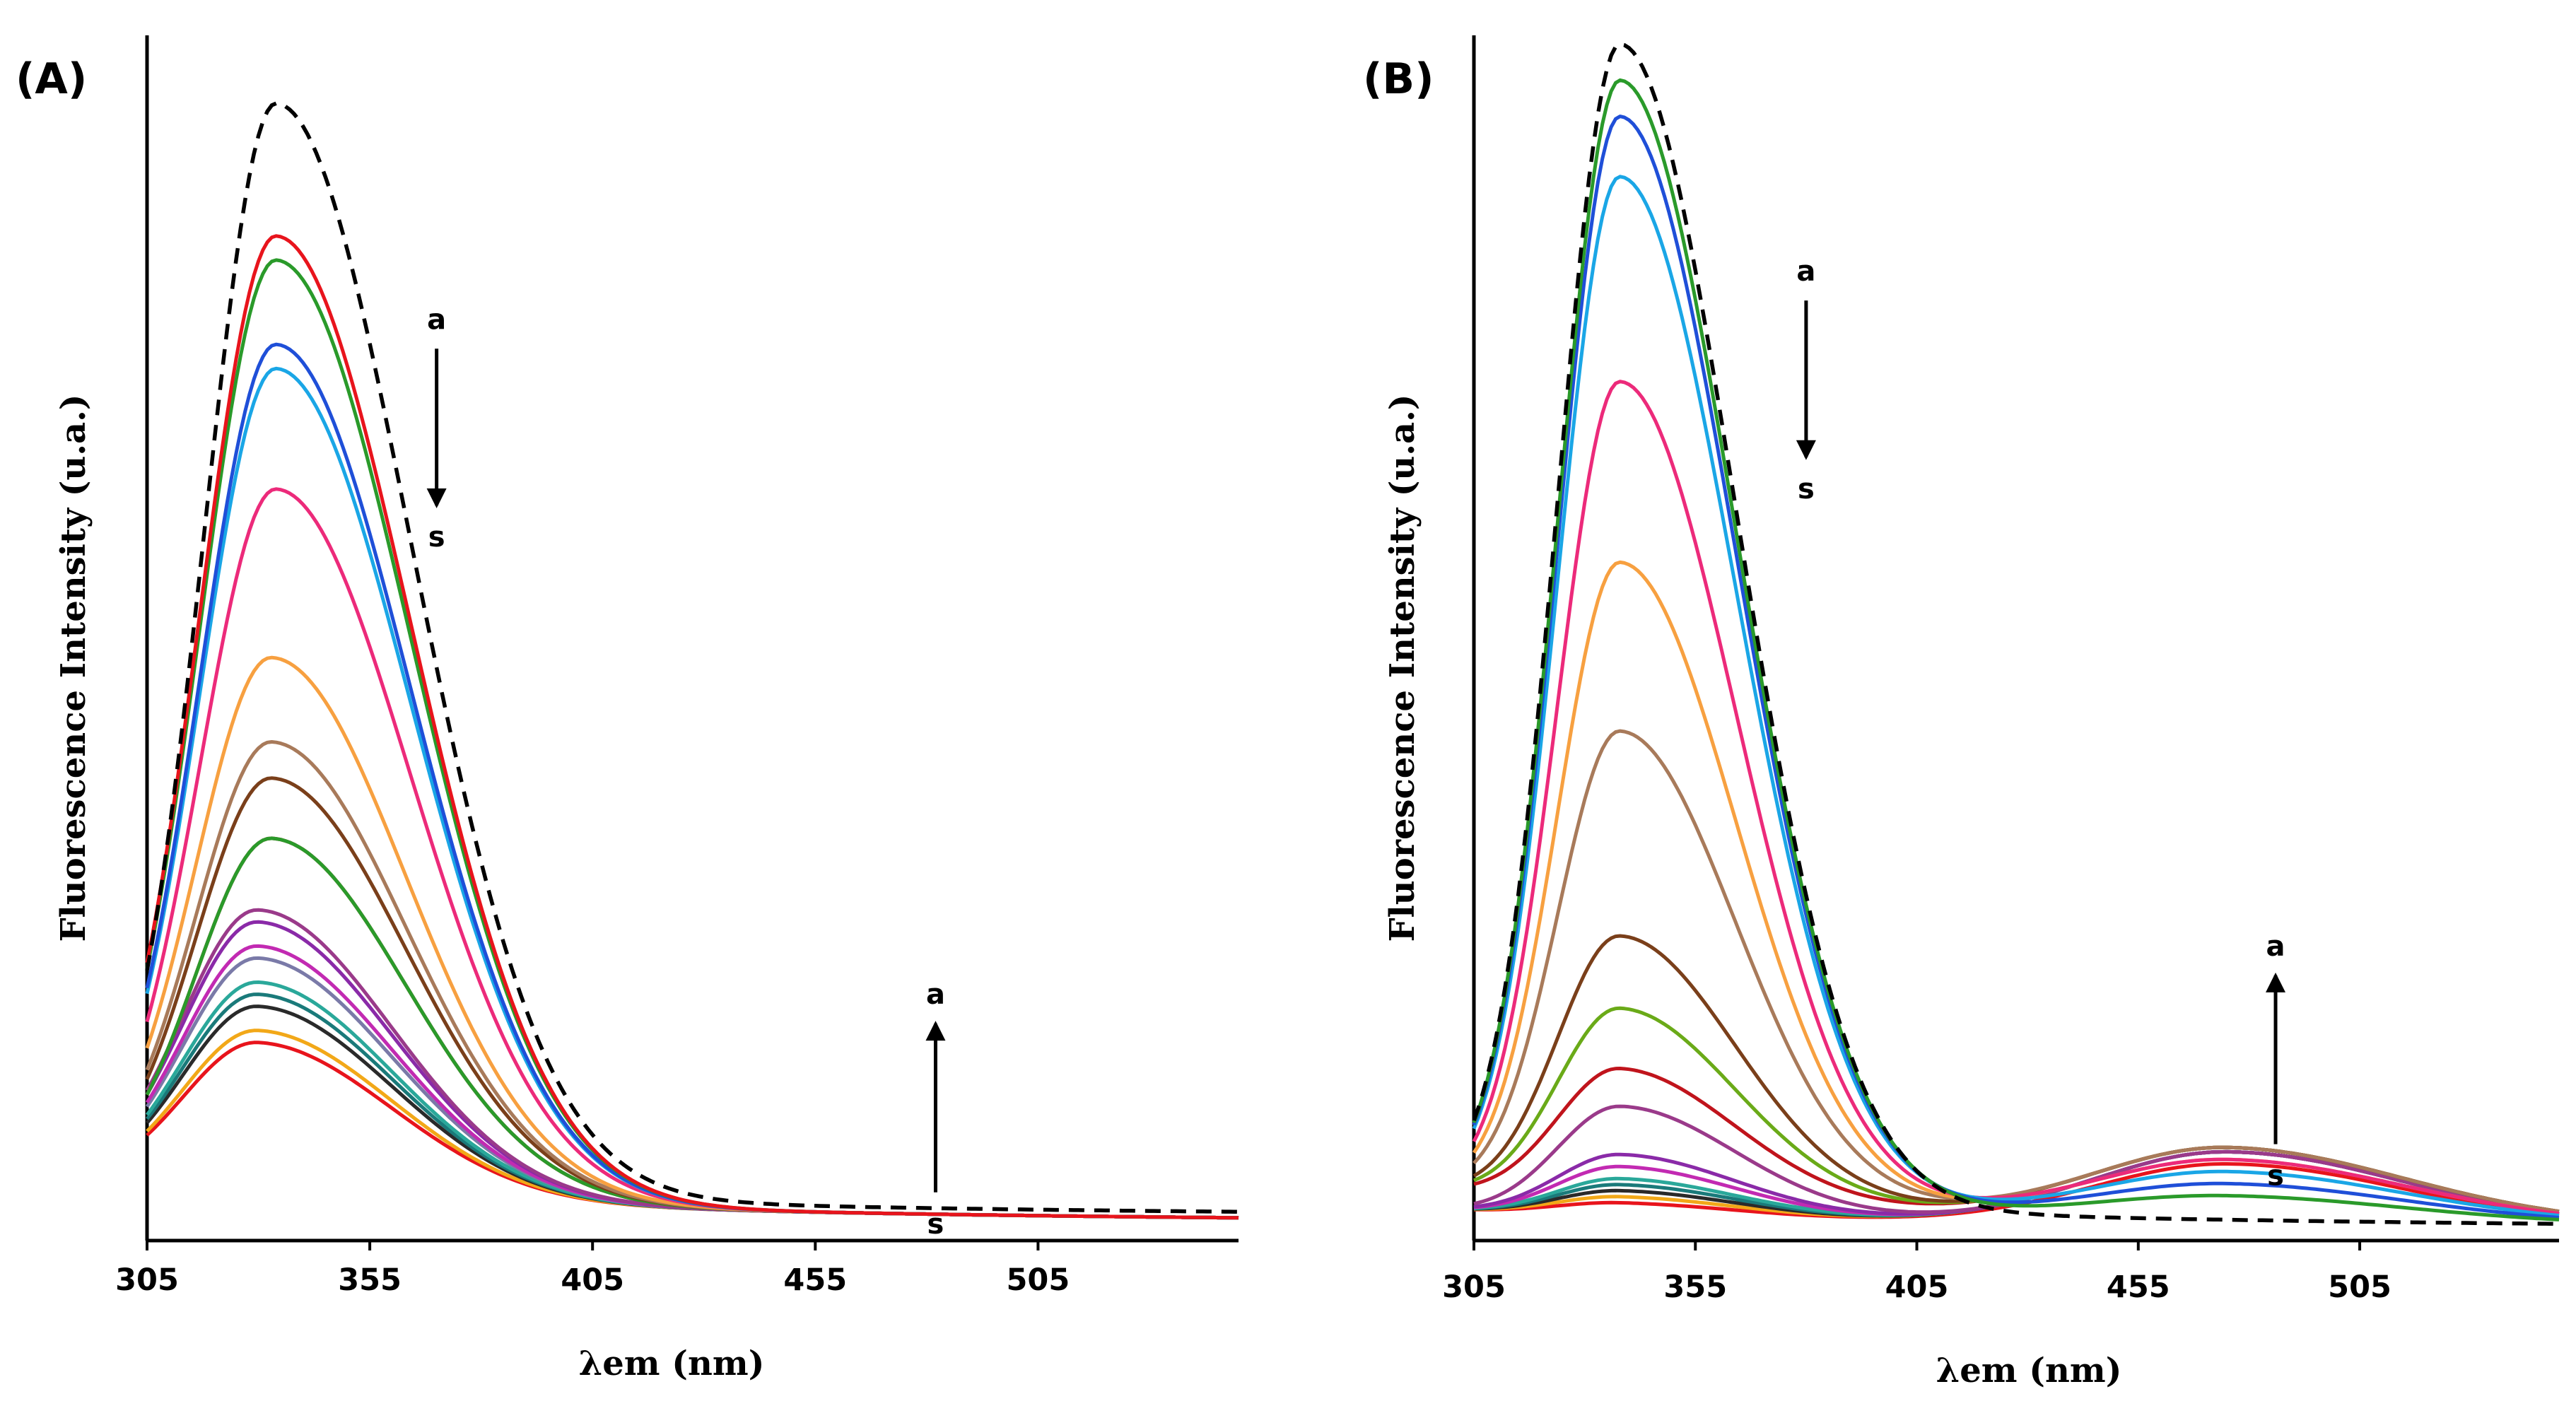 This screenshot has width=2576, height=1418. What do you see at coordinates (1806, 380) in the screenshot?
I see `panel-b-arrow-1: as` at bounding box center [1806, 380].